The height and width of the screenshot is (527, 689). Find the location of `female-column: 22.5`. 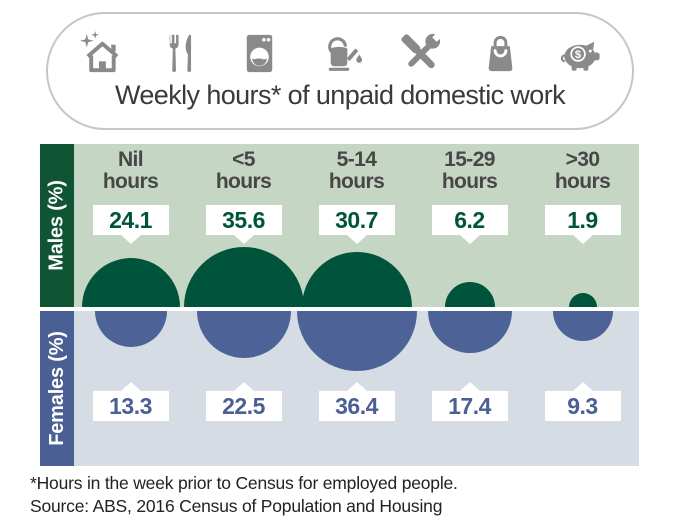

female-column: 22.5 is located at coordinates (243, 388).